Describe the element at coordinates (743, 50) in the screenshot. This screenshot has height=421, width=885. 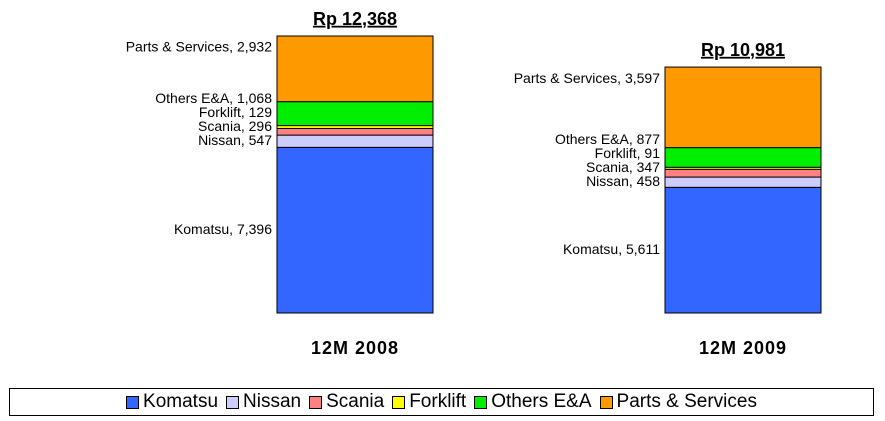
I see `total-label: Rp 10,981` at that location.